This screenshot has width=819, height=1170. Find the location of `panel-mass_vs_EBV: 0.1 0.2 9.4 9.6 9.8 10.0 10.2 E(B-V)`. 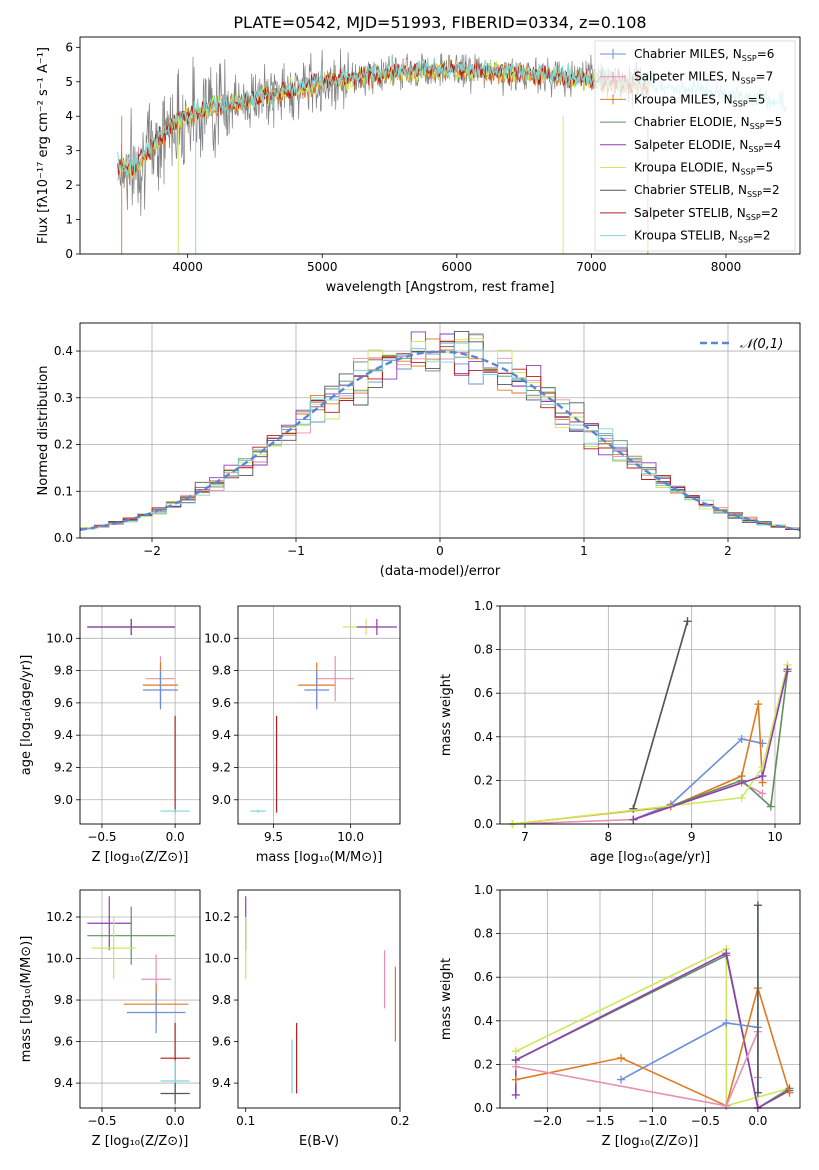

panel-mass_vs_EBV: 0.1 0.2 9.4 9.6 9.8 10.0 10.2 E(B-V) is located at coordinates (307, 1019).